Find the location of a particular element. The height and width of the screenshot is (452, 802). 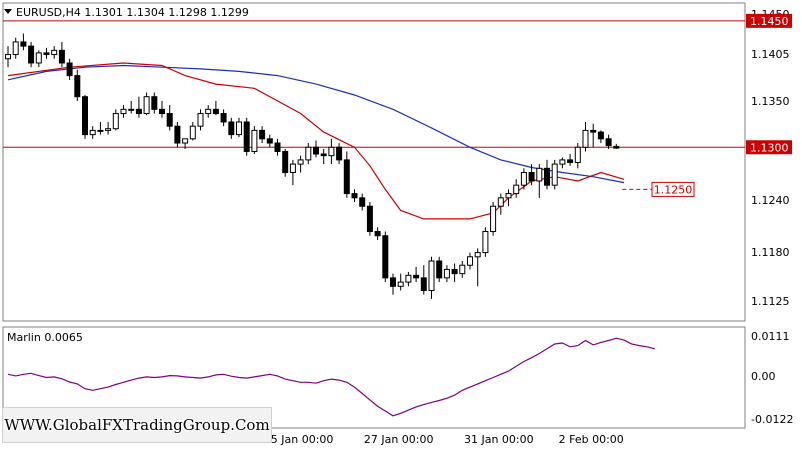

price-tick-label: 1.1405 is located at coordinates (770, 54).